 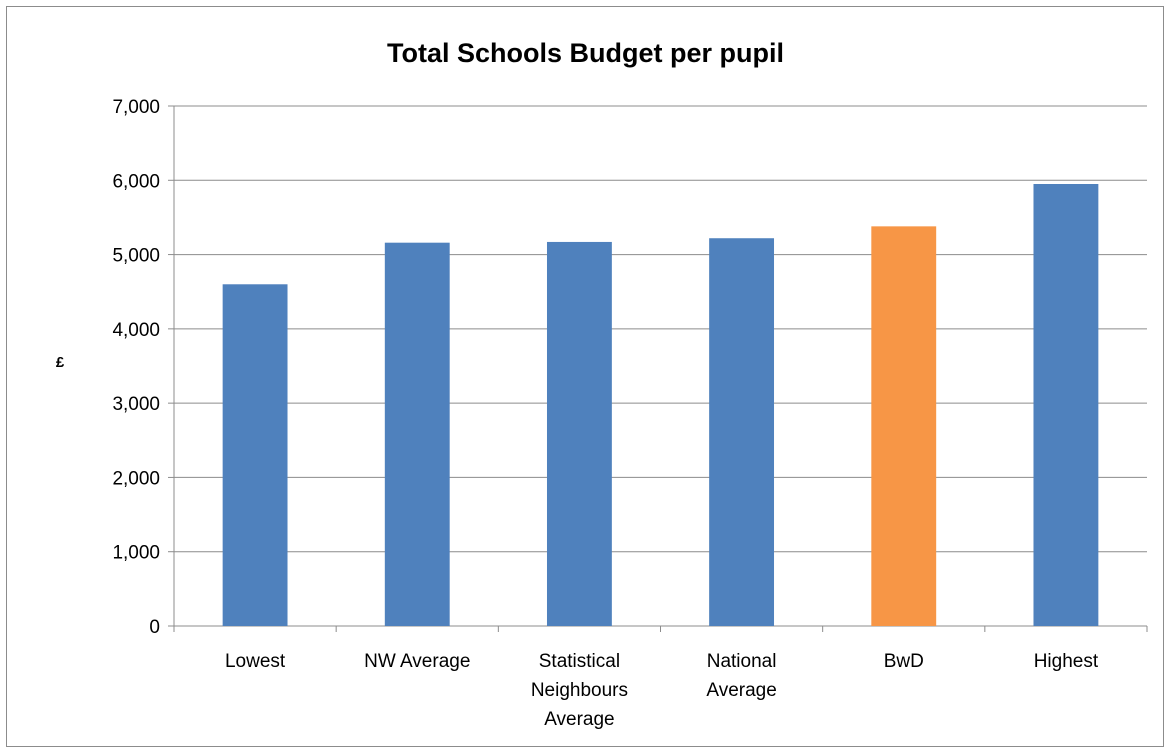 What do you see at coordinates (136, 181) in the screenshot?
I see `y-tick-label: 6,000` at bounding box center [136, 181].